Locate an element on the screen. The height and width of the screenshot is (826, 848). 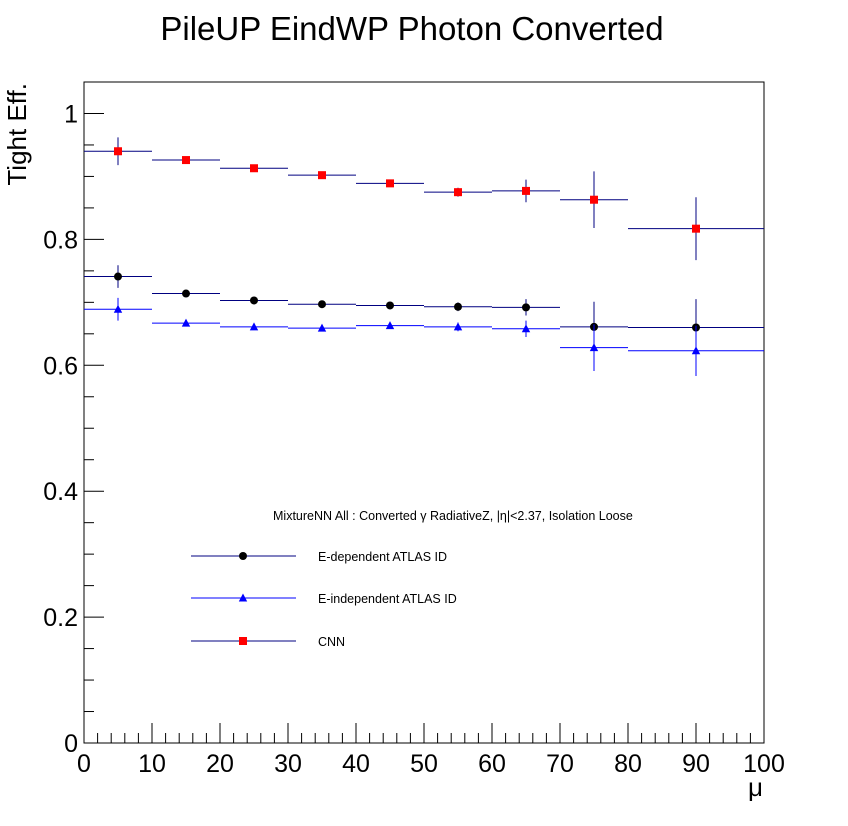
y-tick-label: 0.6 is located at coordinates (60, 366).